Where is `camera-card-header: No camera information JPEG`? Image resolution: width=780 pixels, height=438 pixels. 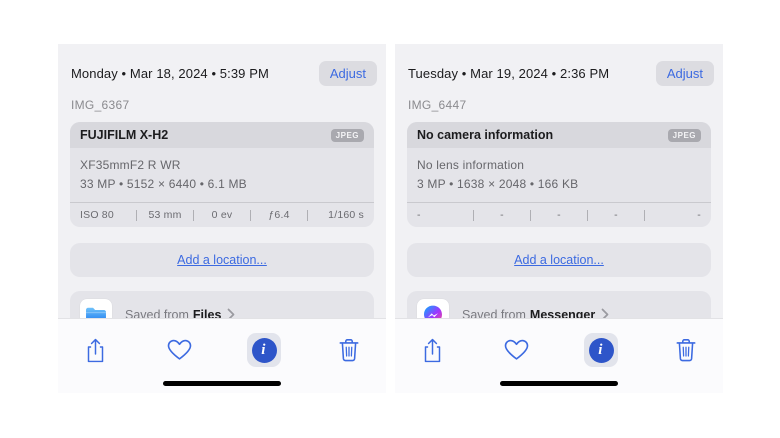 camera-card-header: No camera information JPEG is located at coordinates (559, 135).